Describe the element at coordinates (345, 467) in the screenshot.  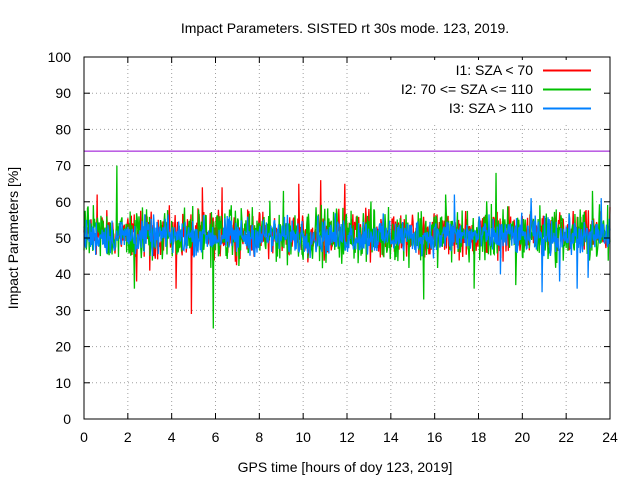
I see `x-axis-label: GPS time [hours of doy 123, 2019]` at that location.